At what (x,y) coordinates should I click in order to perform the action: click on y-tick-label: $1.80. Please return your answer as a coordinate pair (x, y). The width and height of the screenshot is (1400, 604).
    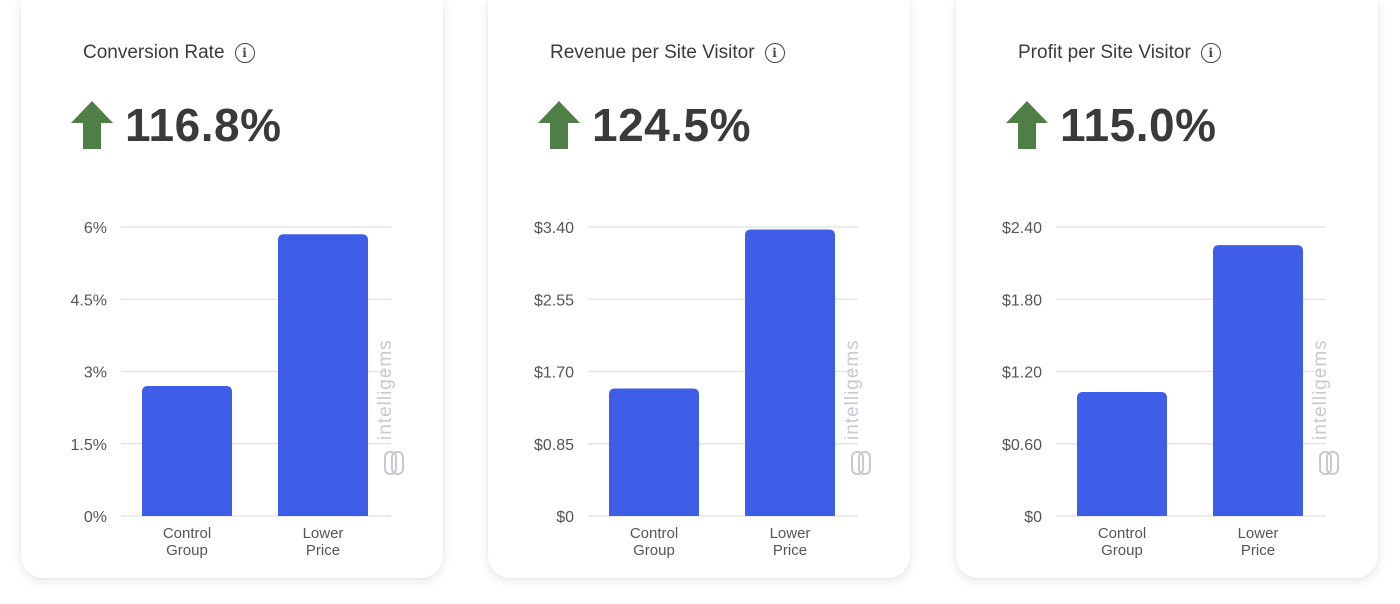
    Looking at the image, I should click on (1022, 300).